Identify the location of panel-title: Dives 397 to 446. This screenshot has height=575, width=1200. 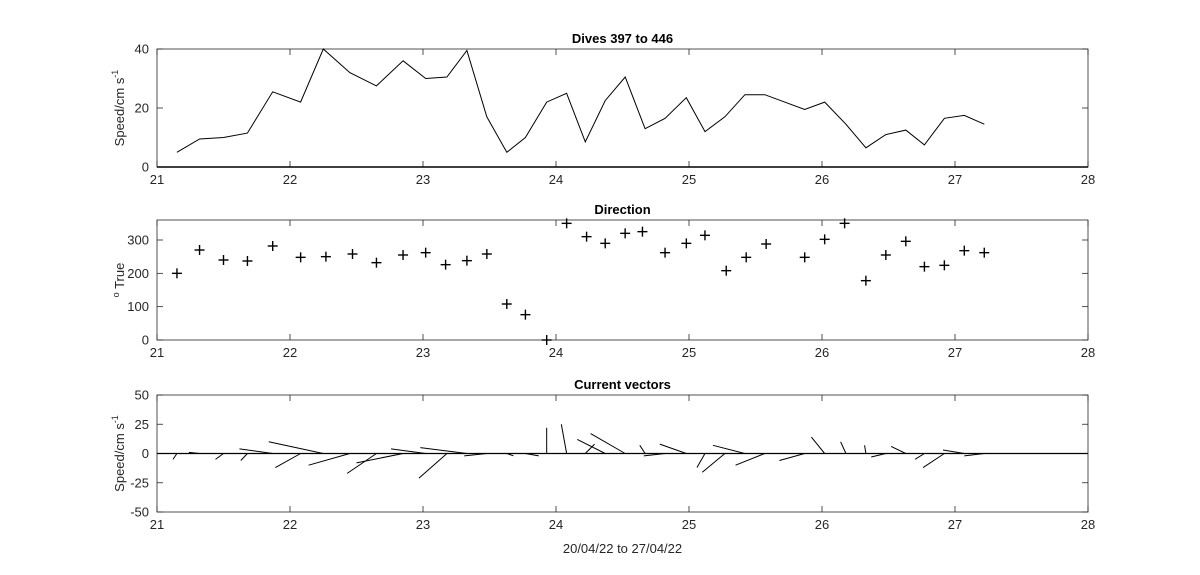
(622, 38).